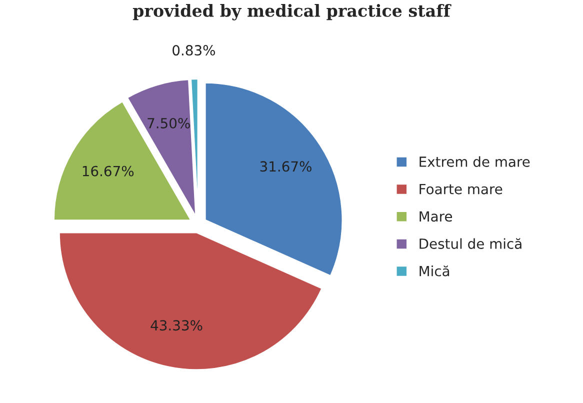  I want to click on chart-title: provided by medical practice staff, so click(292, 12).